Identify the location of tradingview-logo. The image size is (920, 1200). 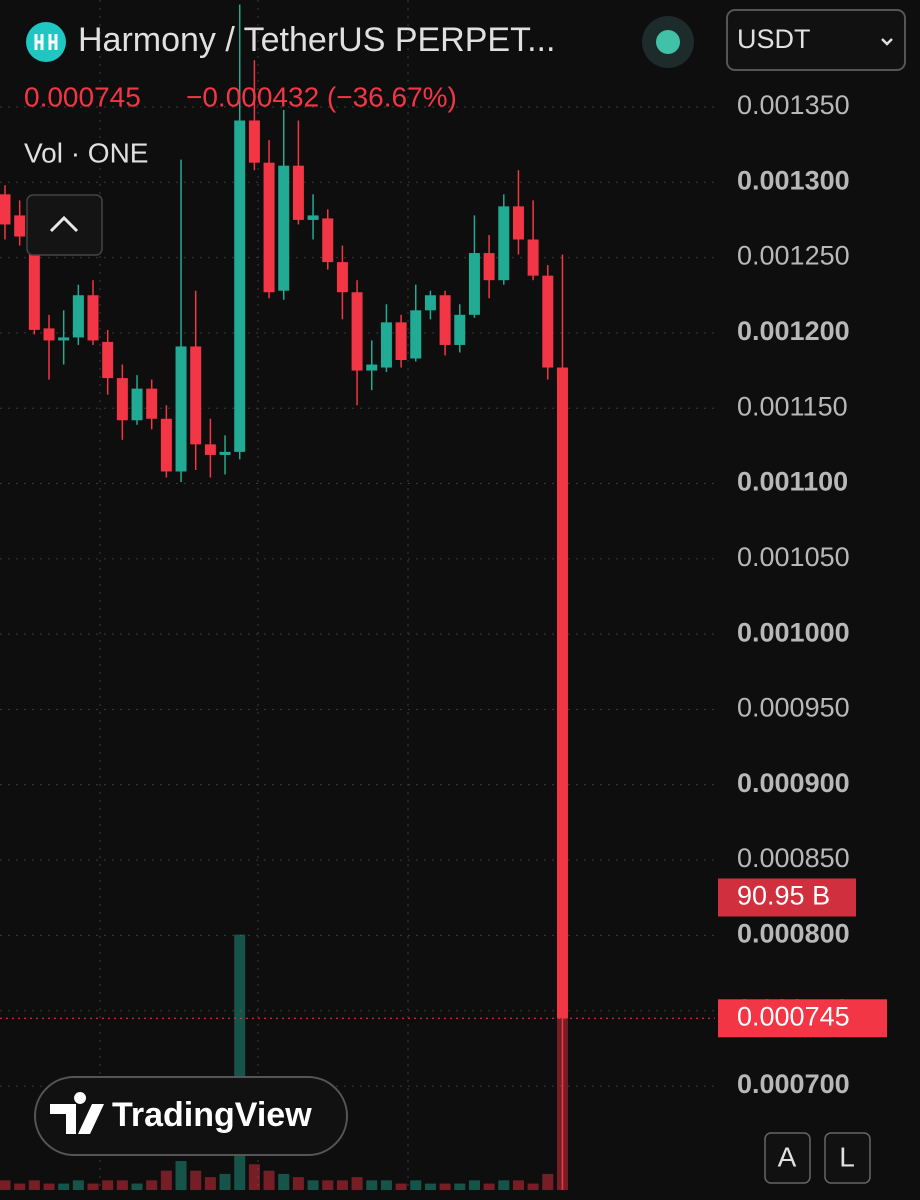
(77, 1113).